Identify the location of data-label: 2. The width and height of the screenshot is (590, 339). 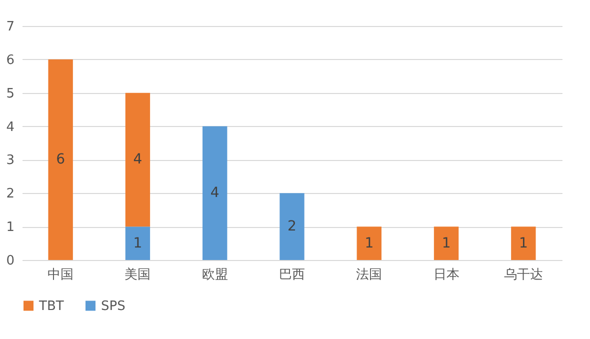
(292, 226).